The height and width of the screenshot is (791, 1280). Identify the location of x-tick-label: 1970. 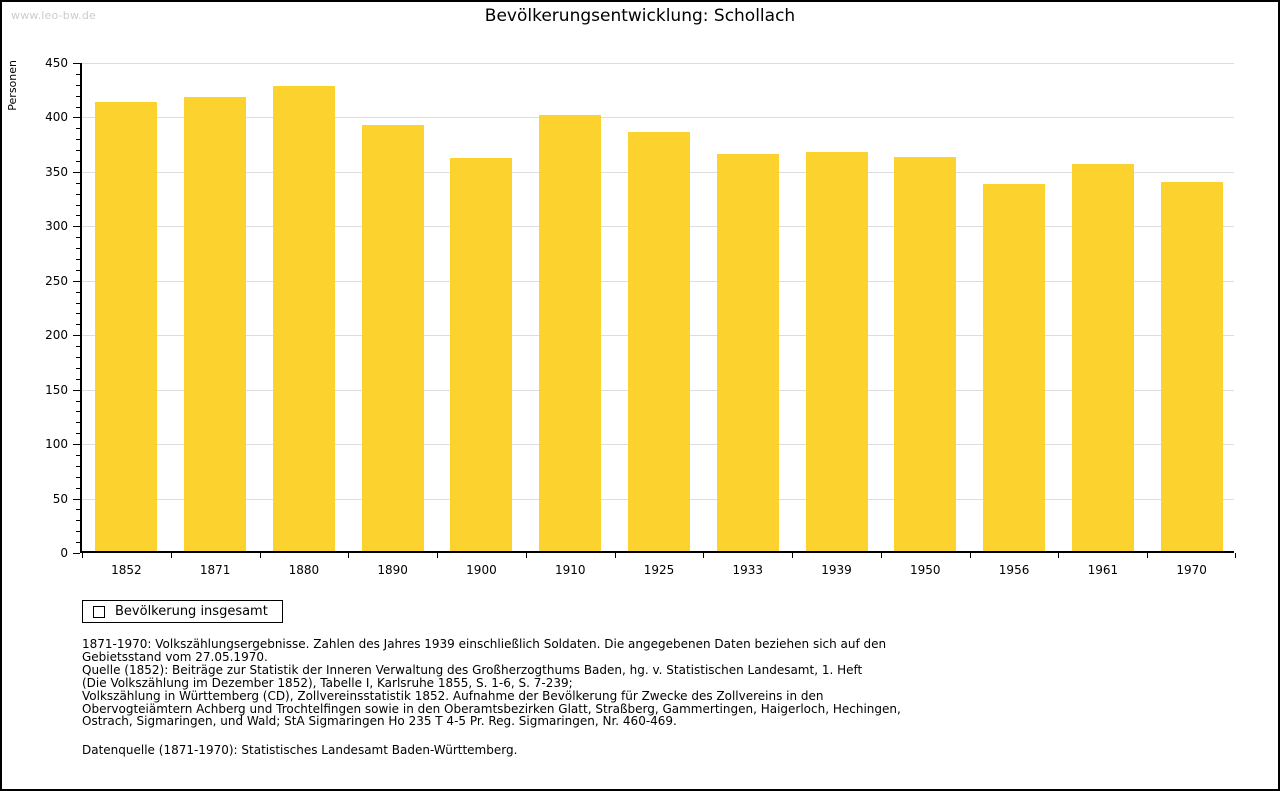
(1191, 570).